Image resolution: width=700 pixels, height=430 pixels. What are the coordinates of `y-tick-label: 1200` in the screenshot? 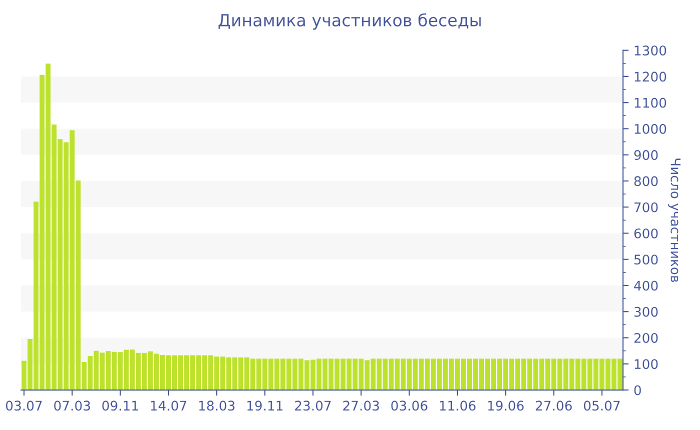 It's located at (650, 77).